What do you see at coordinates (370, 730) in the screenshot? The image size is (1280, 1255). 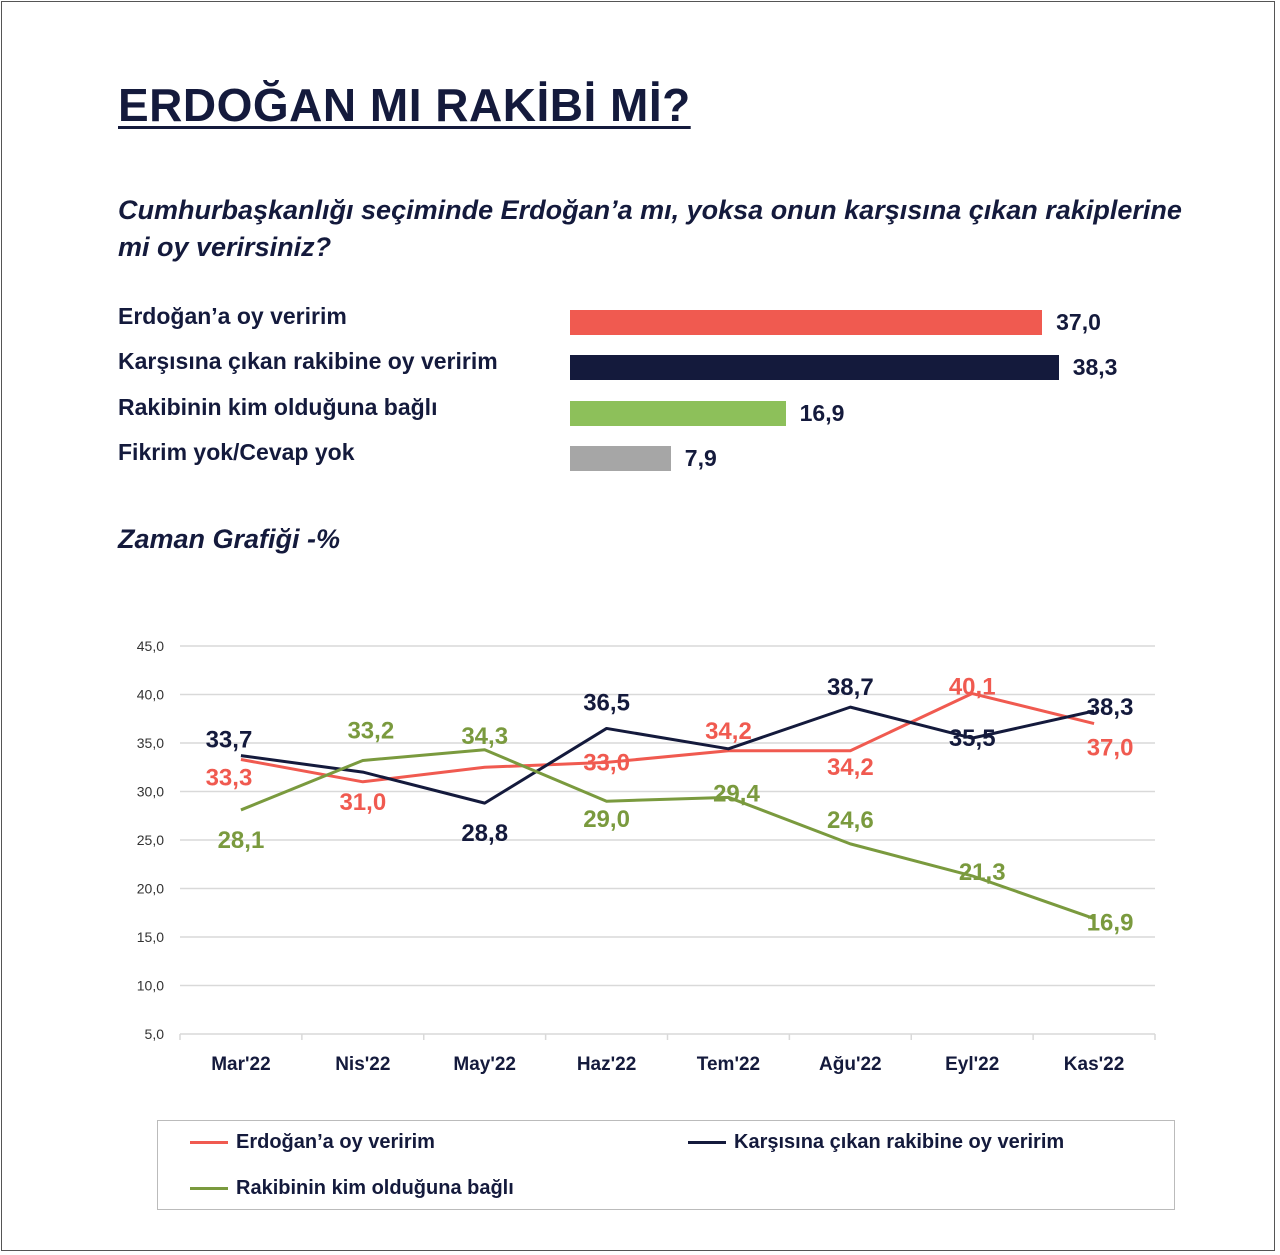 I see `data-label: 33,2` at bounding box center [370, 730].